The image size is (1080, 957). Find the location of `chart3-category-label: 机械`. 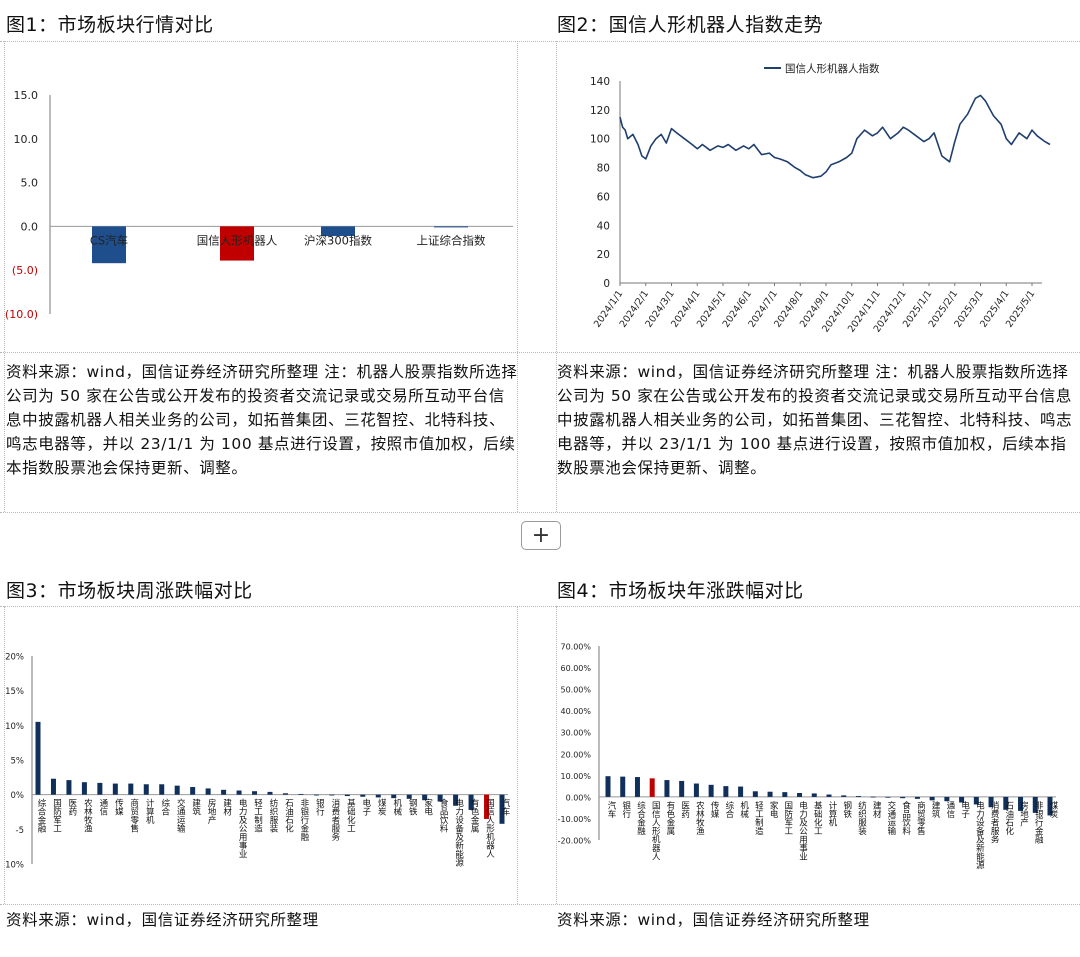

chart3-category-label: 机械 is located at coordinates (397, 807).